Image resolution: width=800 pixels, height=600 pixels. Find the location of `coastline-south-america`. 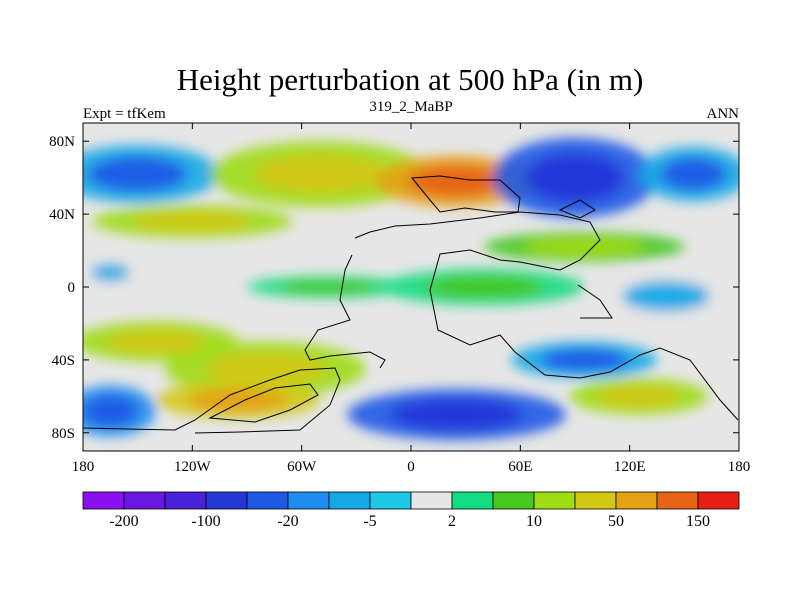

coastline-south-america is located at coordinates (345, 311).